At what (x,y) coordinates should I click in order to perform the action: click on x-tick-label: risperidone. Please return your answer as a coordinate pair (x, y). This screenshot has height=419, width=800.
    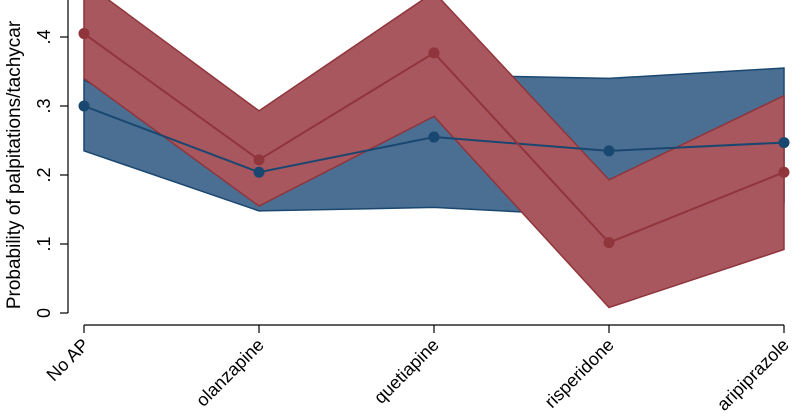
    Looking at the image, I should click on (579, 373).